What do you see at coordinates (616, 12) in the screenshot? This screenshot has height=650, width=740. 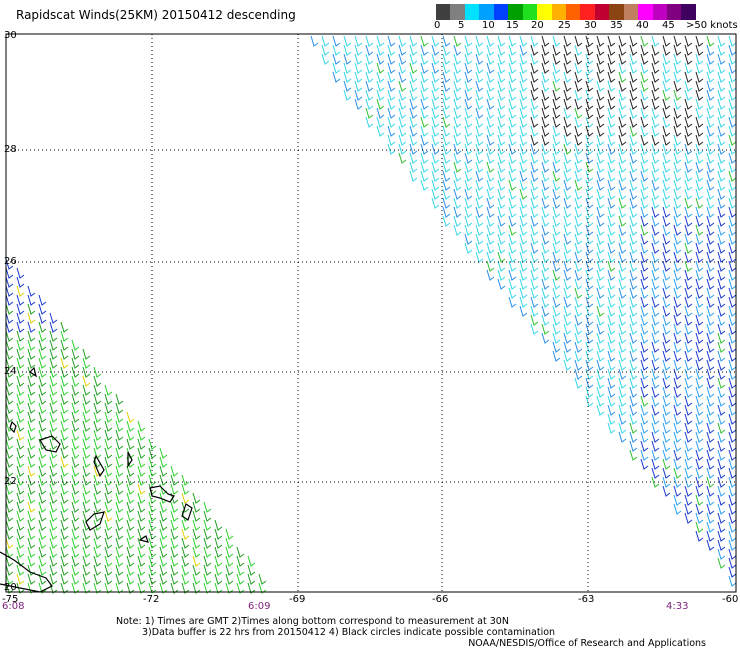 I see `colorbar-swatch` at bounding box center [616, 12].